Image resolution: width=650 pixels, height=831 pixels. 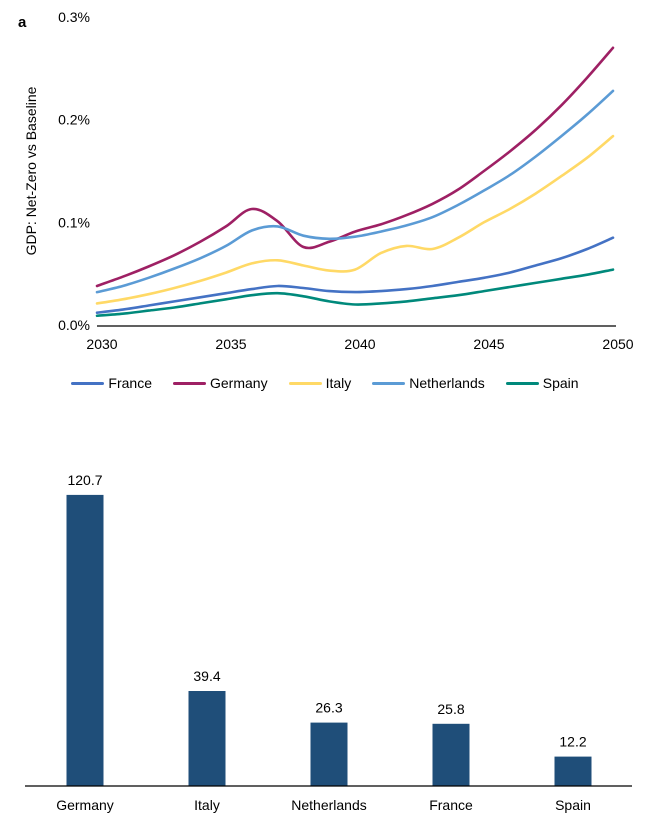 I want to click on bar-category-label: Germany, so click(x=85, y=805).